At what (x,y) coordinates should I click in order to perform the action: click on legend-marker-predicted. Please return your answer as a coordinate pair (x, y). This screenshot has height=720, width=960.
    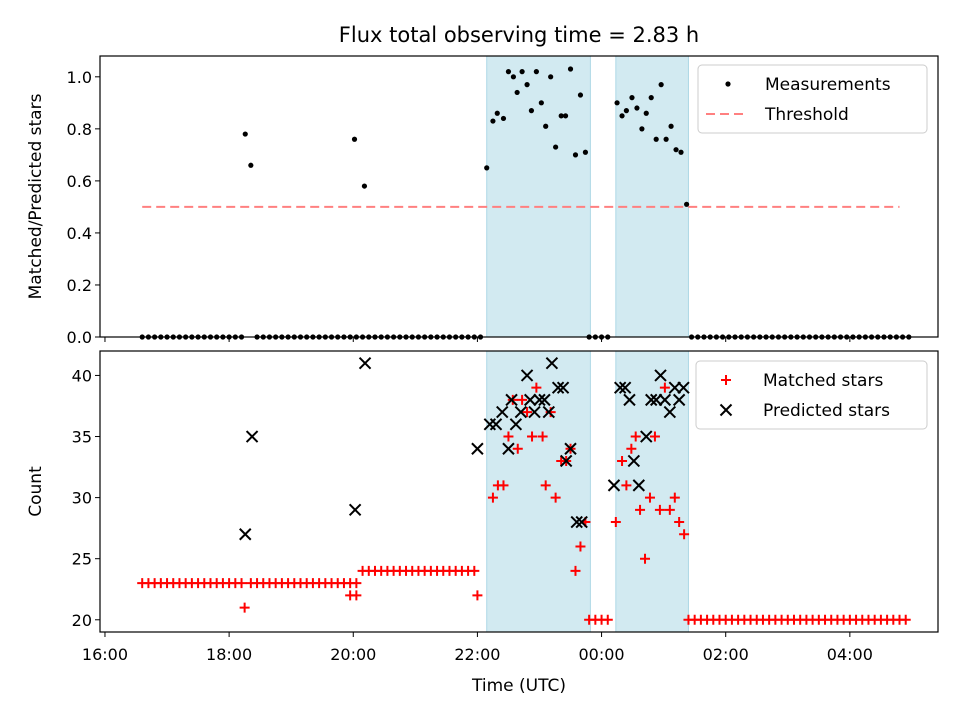
    Looking at the image, I should click on (726, 410).